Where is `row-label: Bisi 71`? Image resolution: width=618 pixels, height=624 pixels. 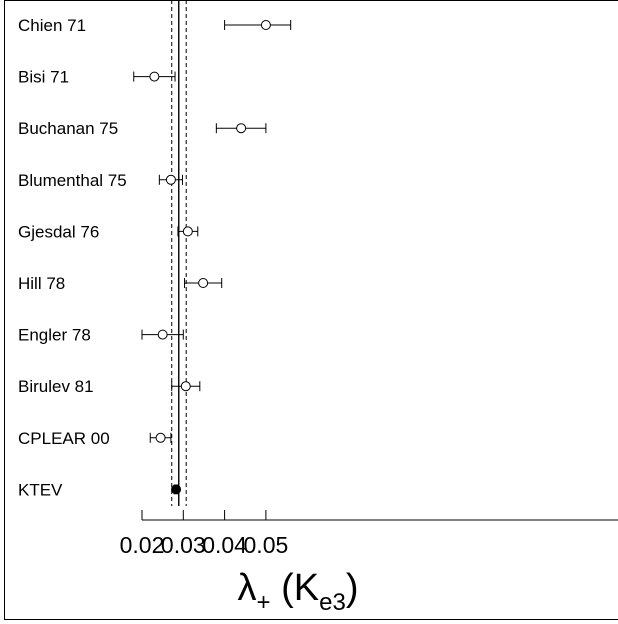
row-label: Bisi 71 is located at coordinates (43, 77).